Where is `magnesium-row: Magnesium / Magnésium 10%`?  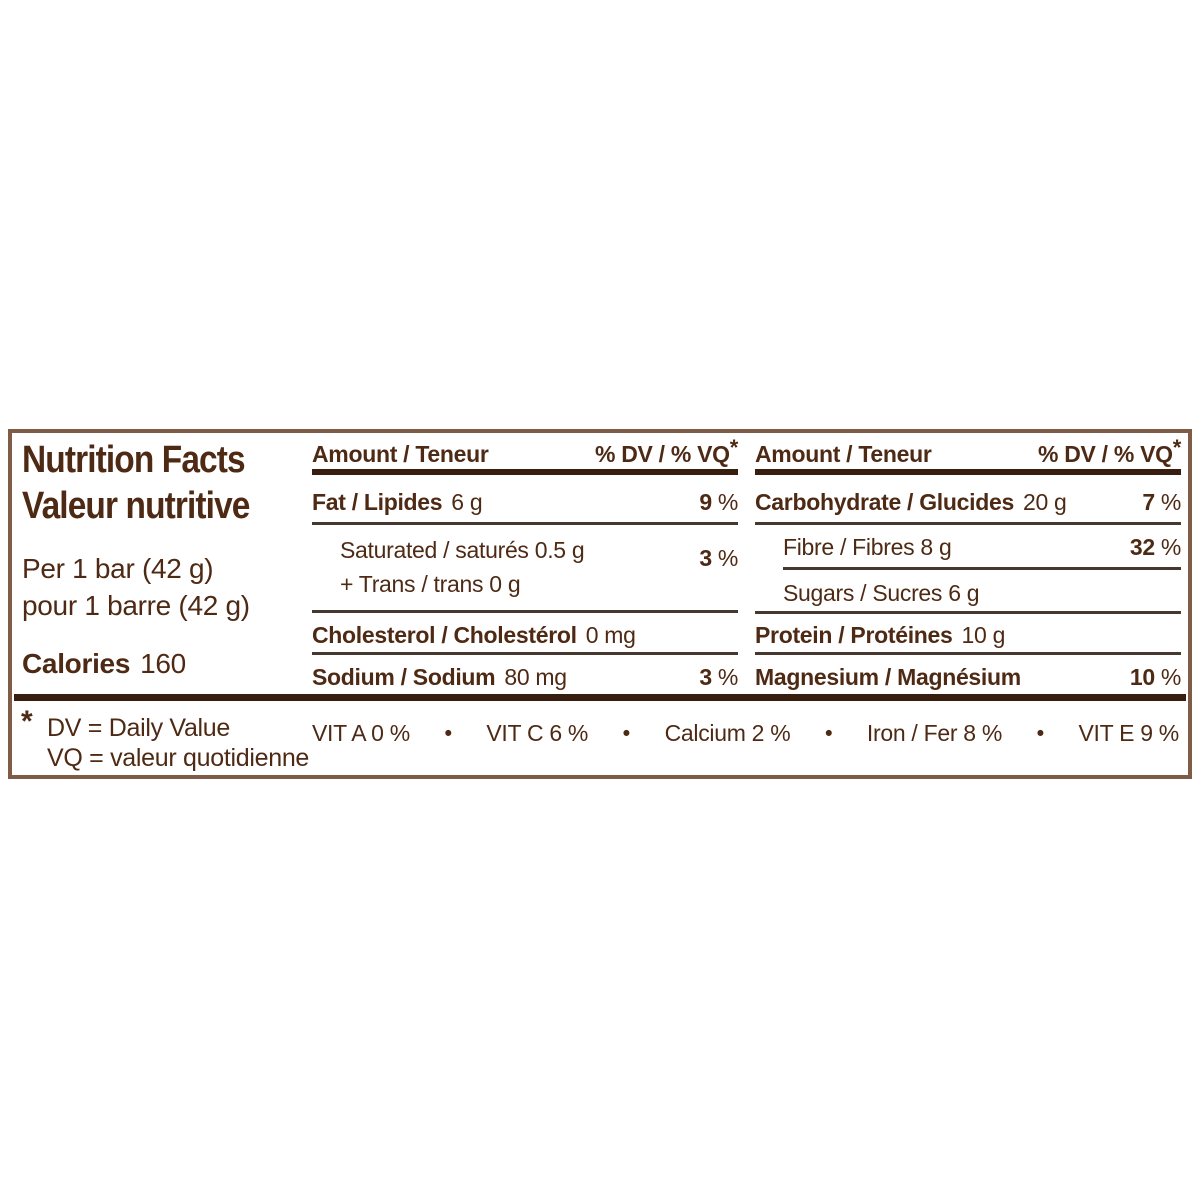
magnesium-row: Magnesium / Magnésium 10% is located at coordinates (968, 677).